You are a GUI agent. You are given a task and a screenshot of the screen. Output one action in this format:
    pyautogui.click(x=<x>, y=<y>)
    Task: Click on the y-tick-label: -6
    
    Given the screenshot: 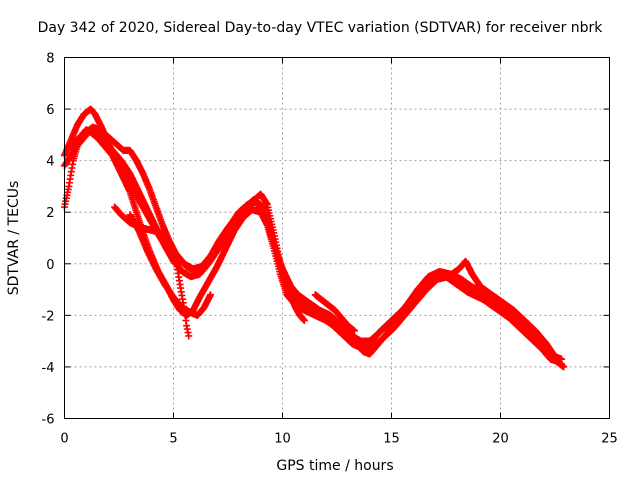 What is the action you would take?
    pyautogui.click(x=48, y=420)
    